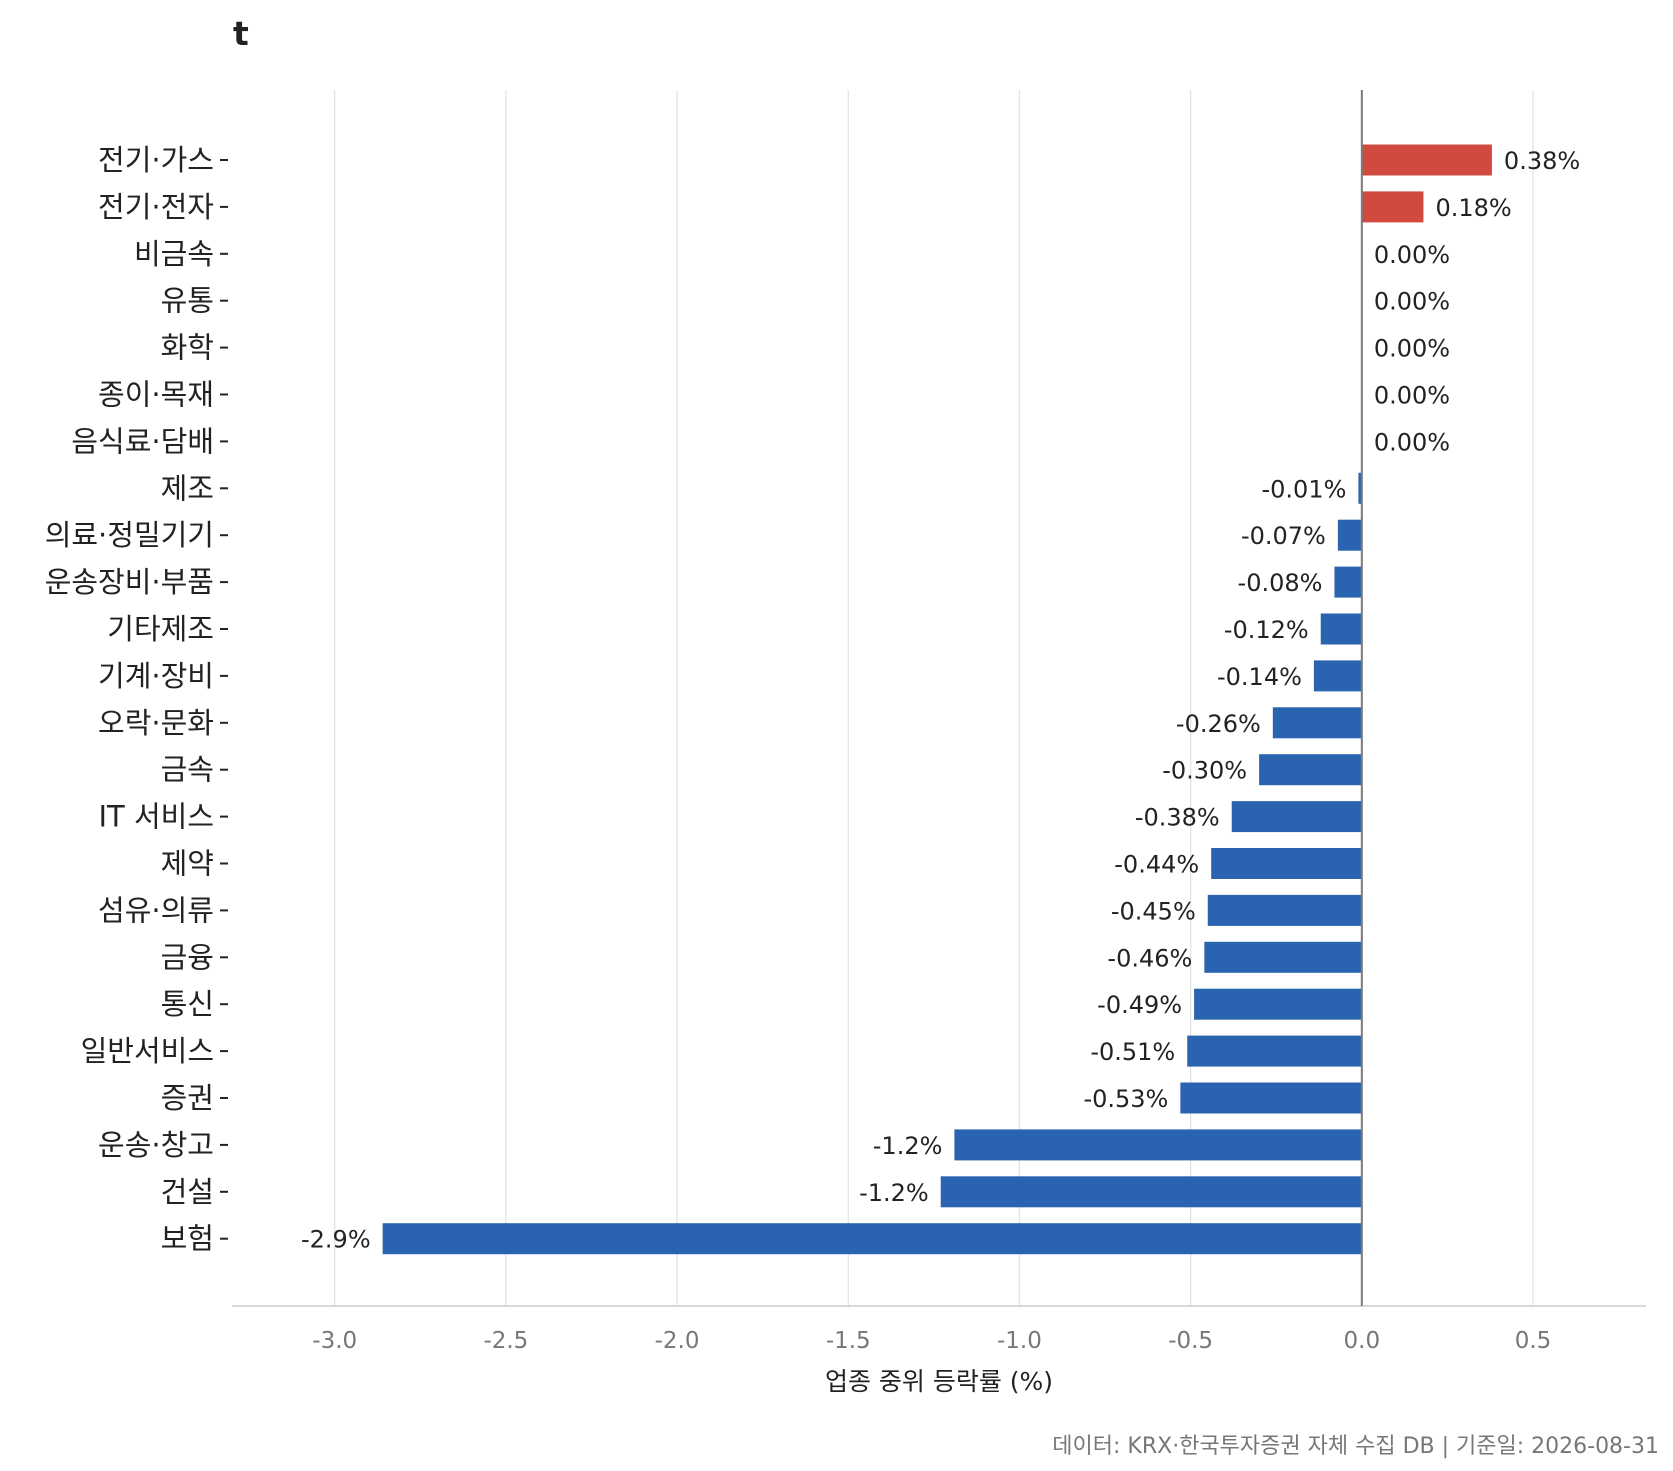 This screenshot has width=1673, height=1471. I want to click on category-label: 건설, so click(187, 1192).